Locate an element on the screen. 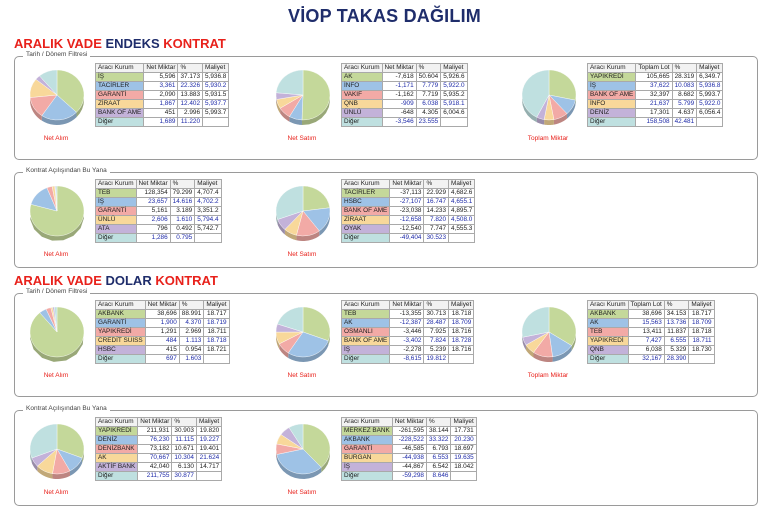  percent-cell: 22.929 is located at coordinates (436, 193).